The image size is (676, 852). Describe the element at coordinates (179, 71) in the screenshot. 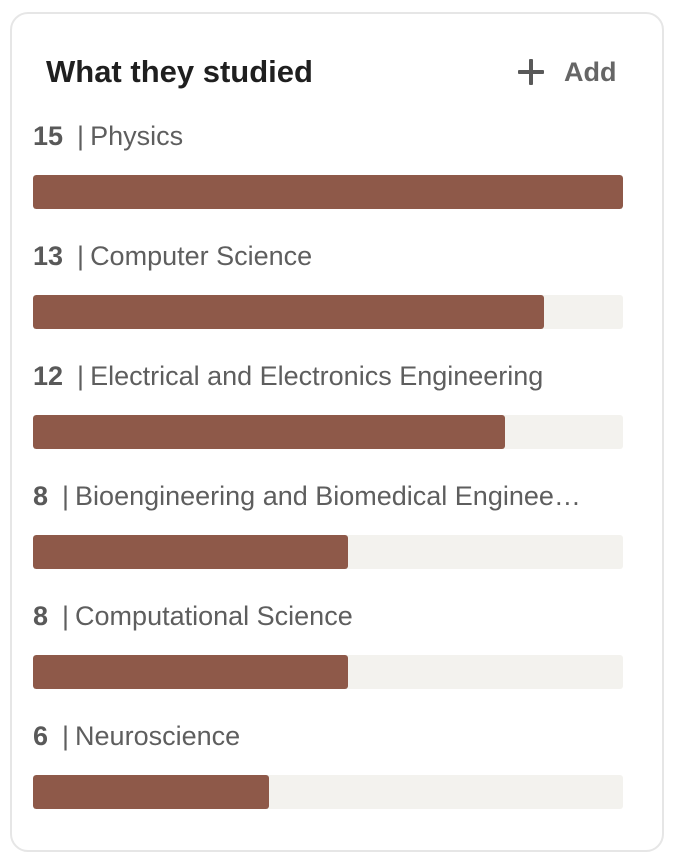

I see `card-title: What they studied` at that location.